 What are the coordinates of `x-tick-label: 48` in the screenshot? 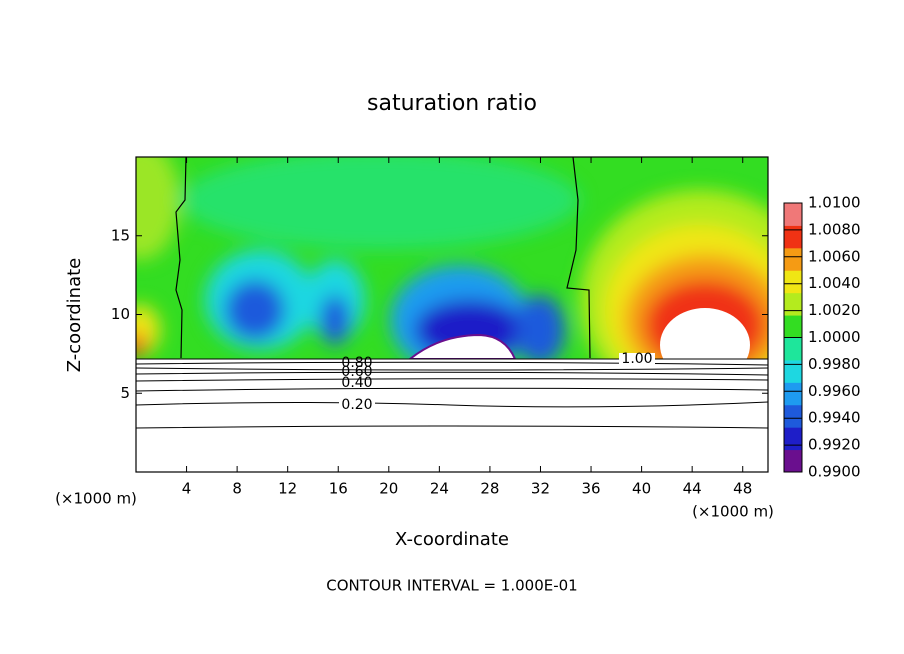 It's located at (742, 489).